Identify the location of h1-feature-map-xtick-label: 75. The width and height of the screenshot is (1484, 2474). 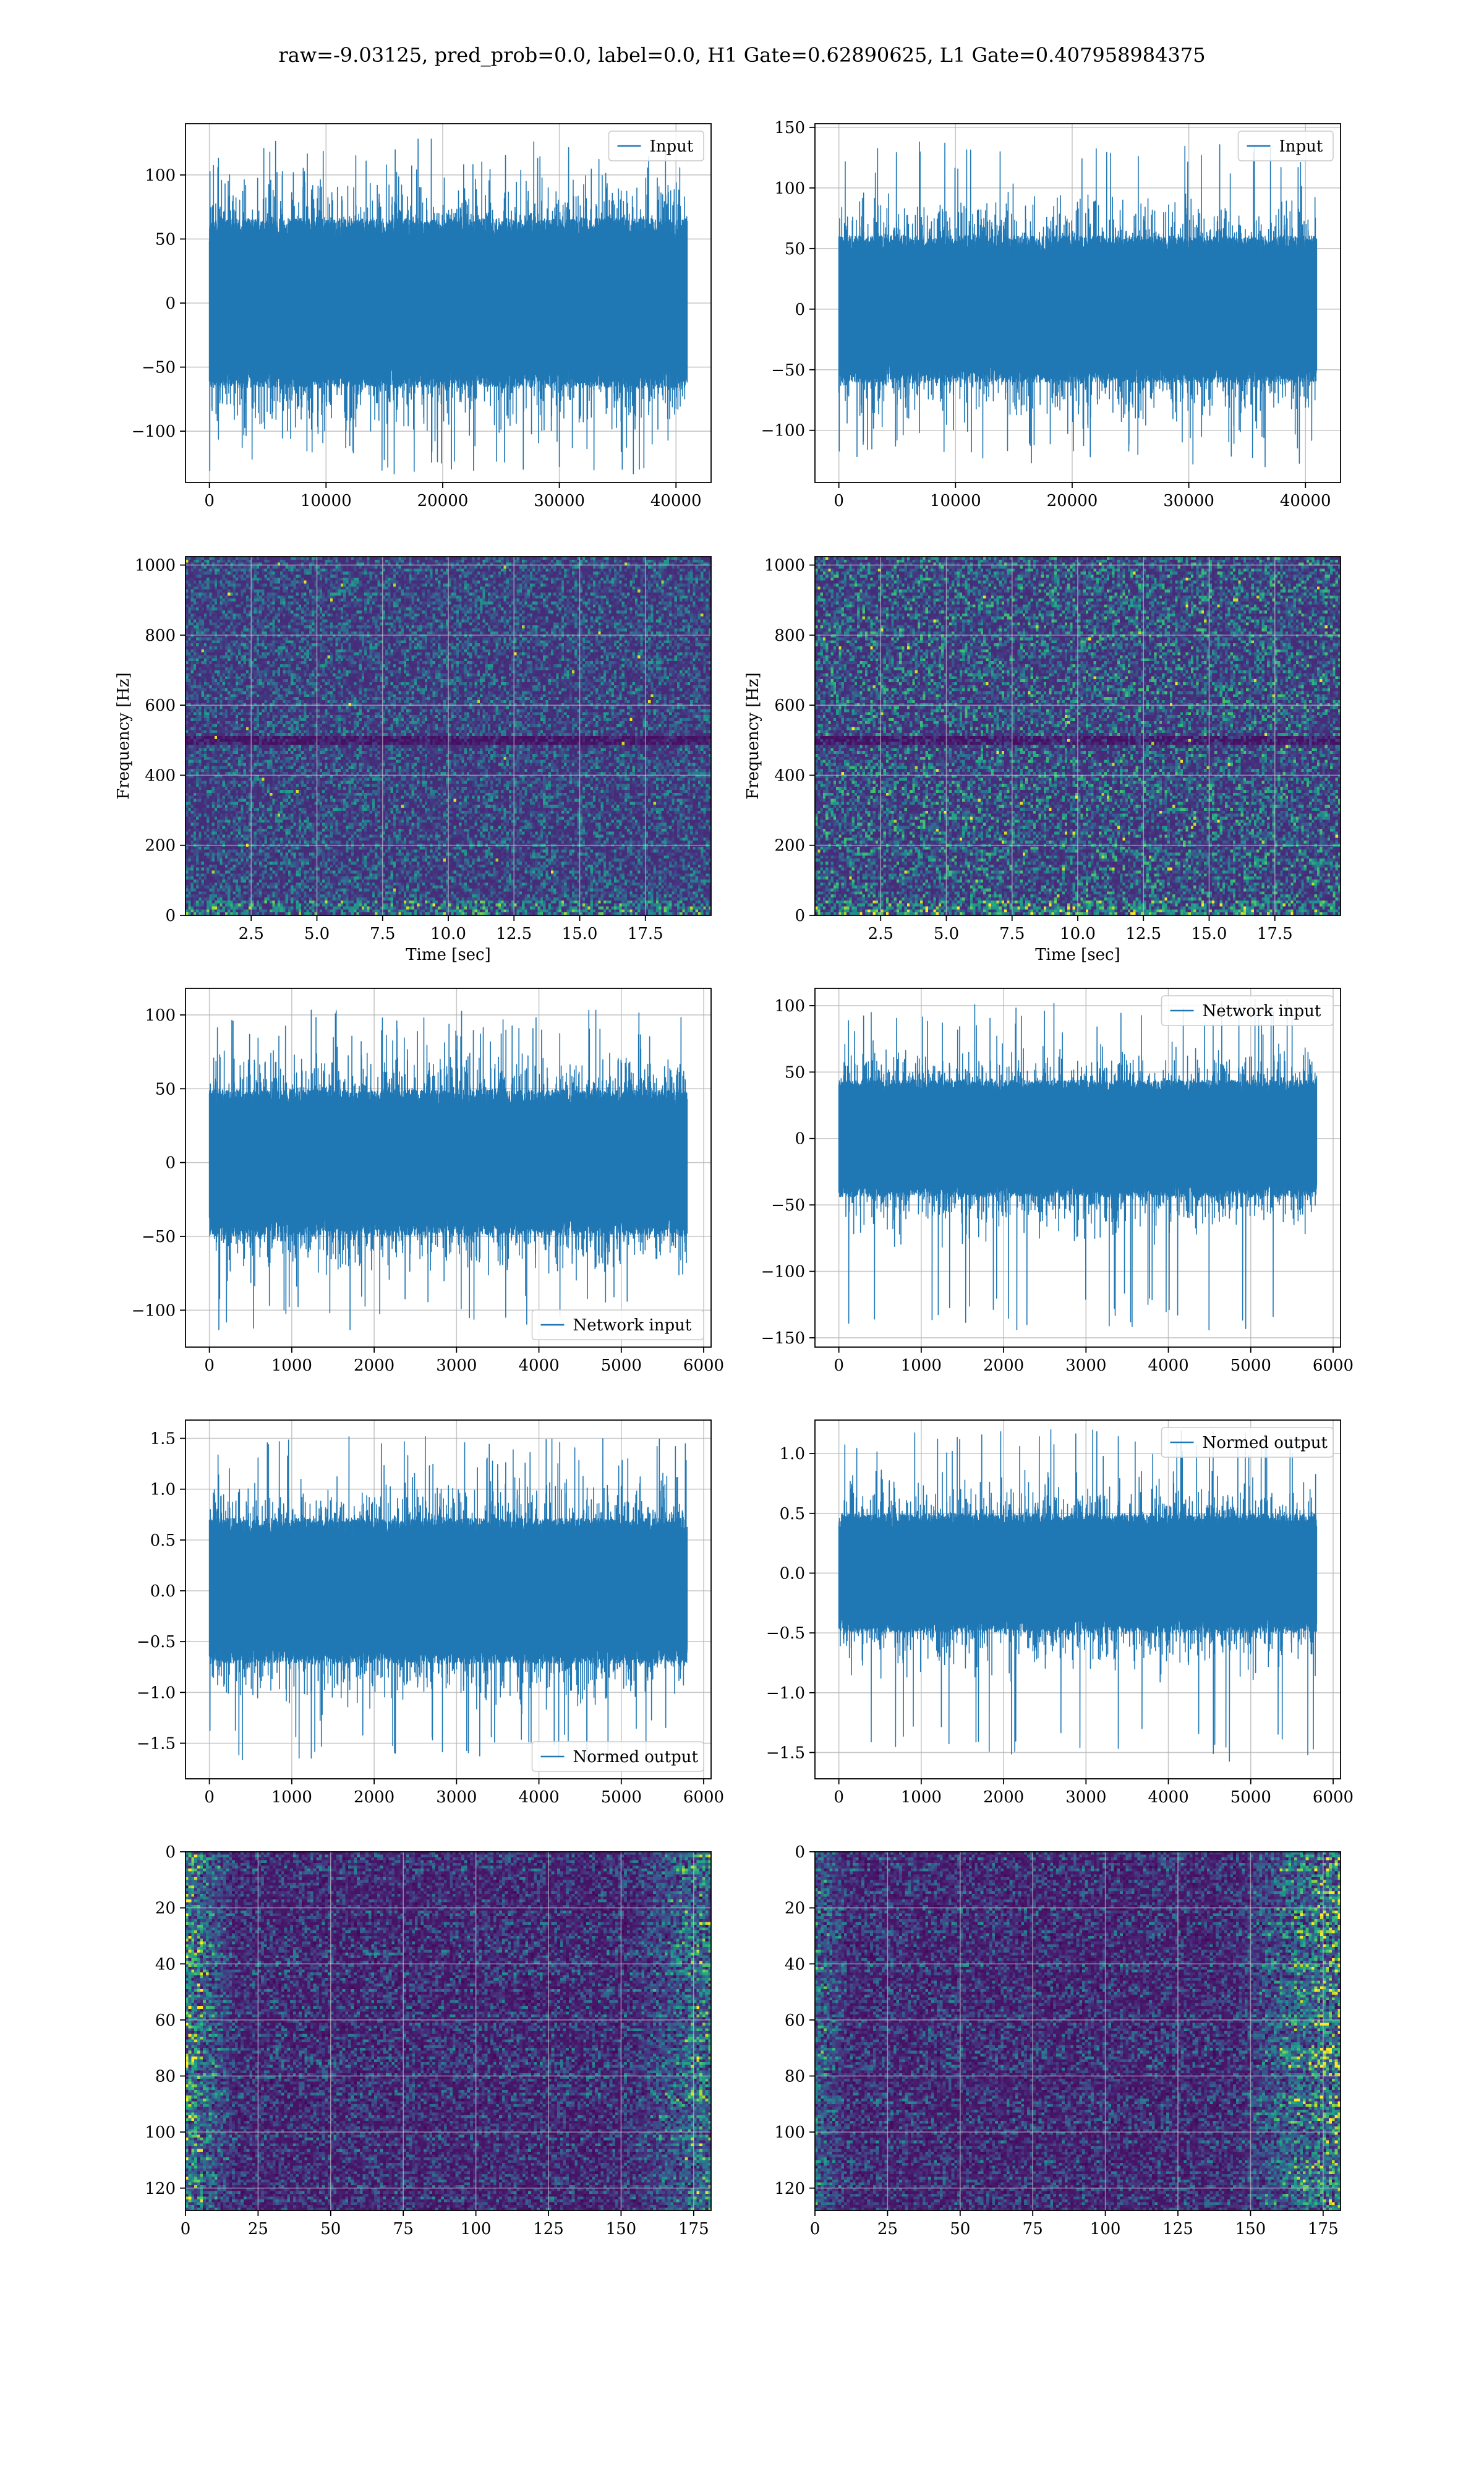
(403, 2229).